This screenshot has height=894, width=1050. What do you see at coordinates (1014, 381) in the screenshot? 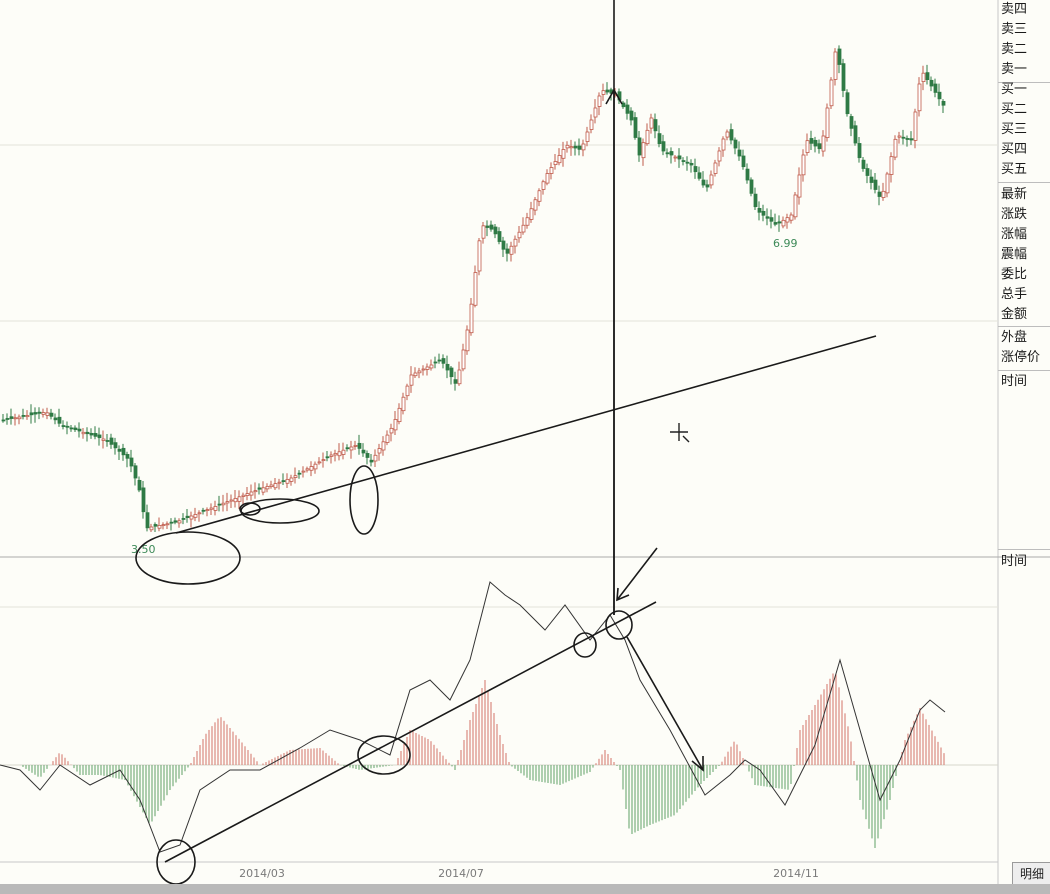
I see `sidebar-label-time-1: 时间` at bounding box center [1014, 381].